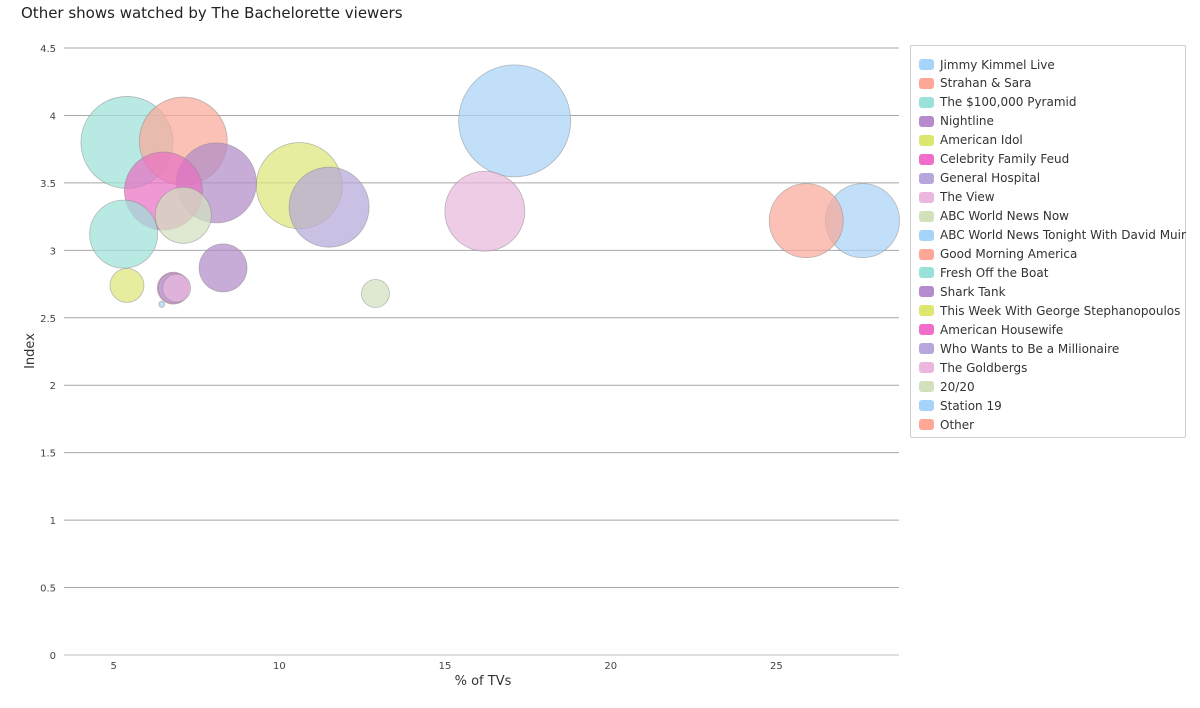 The image size is (1200, 708). What do you see at coordinates (124, 234) in the screenshot?
I see `bubble-fresh-off-the-boat` at bounding box center [124, 234].